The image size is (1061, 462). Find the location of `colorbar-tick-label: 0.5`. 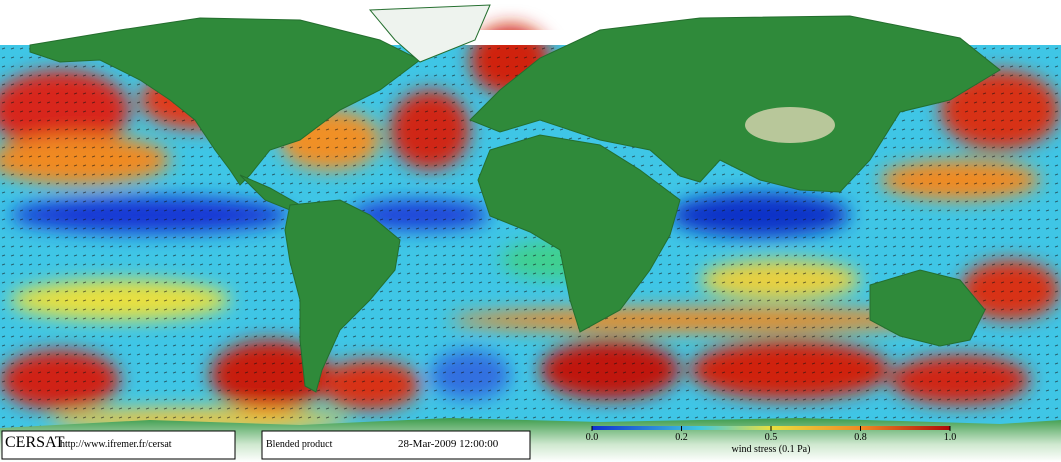

colorbar-tick-label: 0.5 is located at coordinates (771, 437).